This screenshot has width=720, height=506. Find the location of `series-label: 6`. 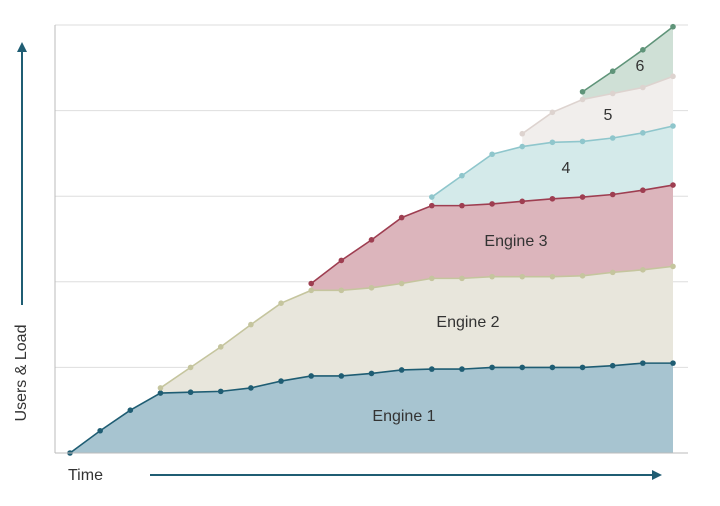

series-label: 6 is located at coordinates (640, 66).